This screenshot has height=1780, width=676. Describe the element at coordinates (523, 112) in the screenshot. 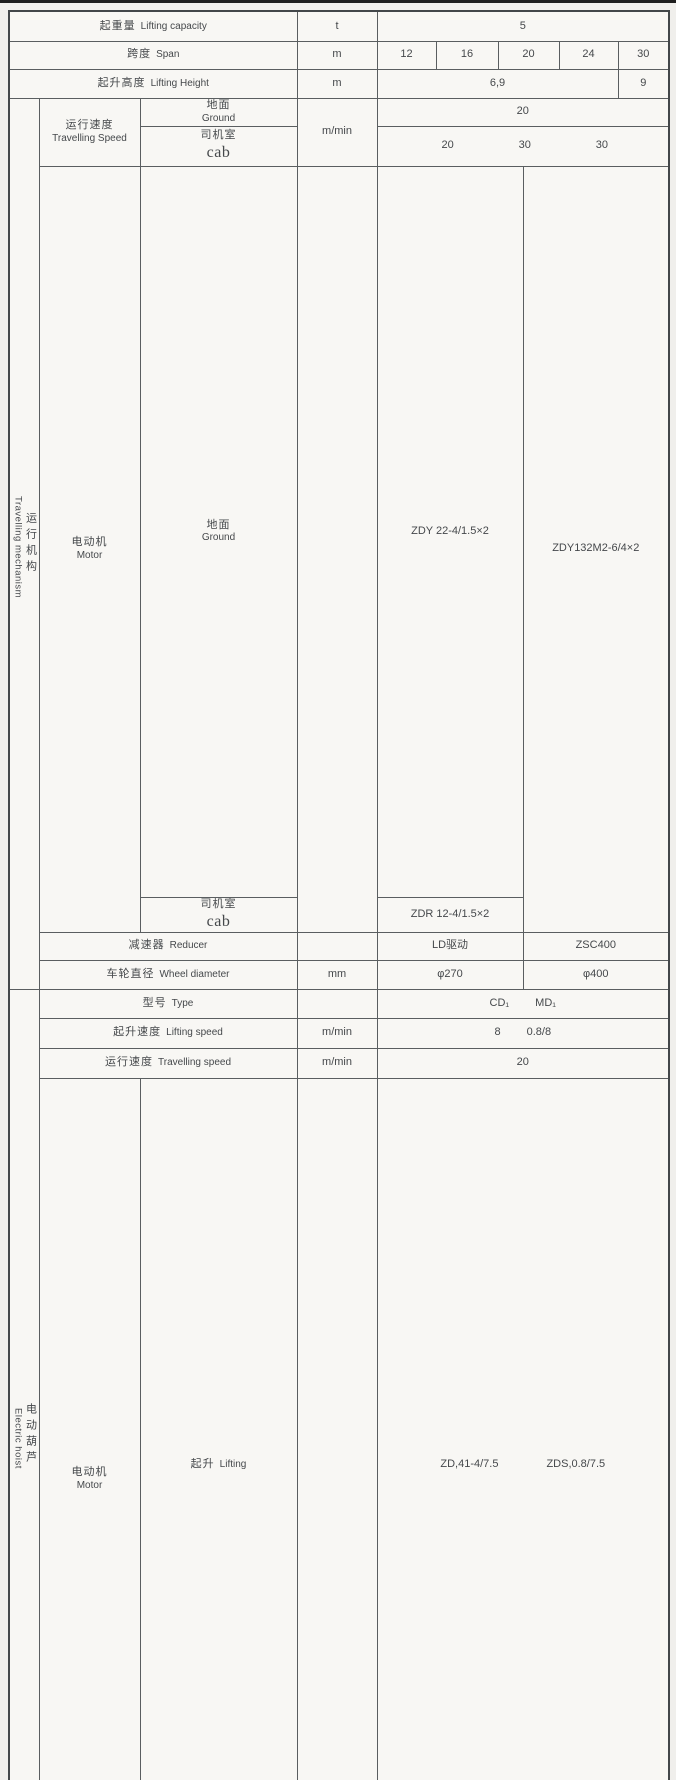

I see `tm-speed-ground-value: 20` at that location.